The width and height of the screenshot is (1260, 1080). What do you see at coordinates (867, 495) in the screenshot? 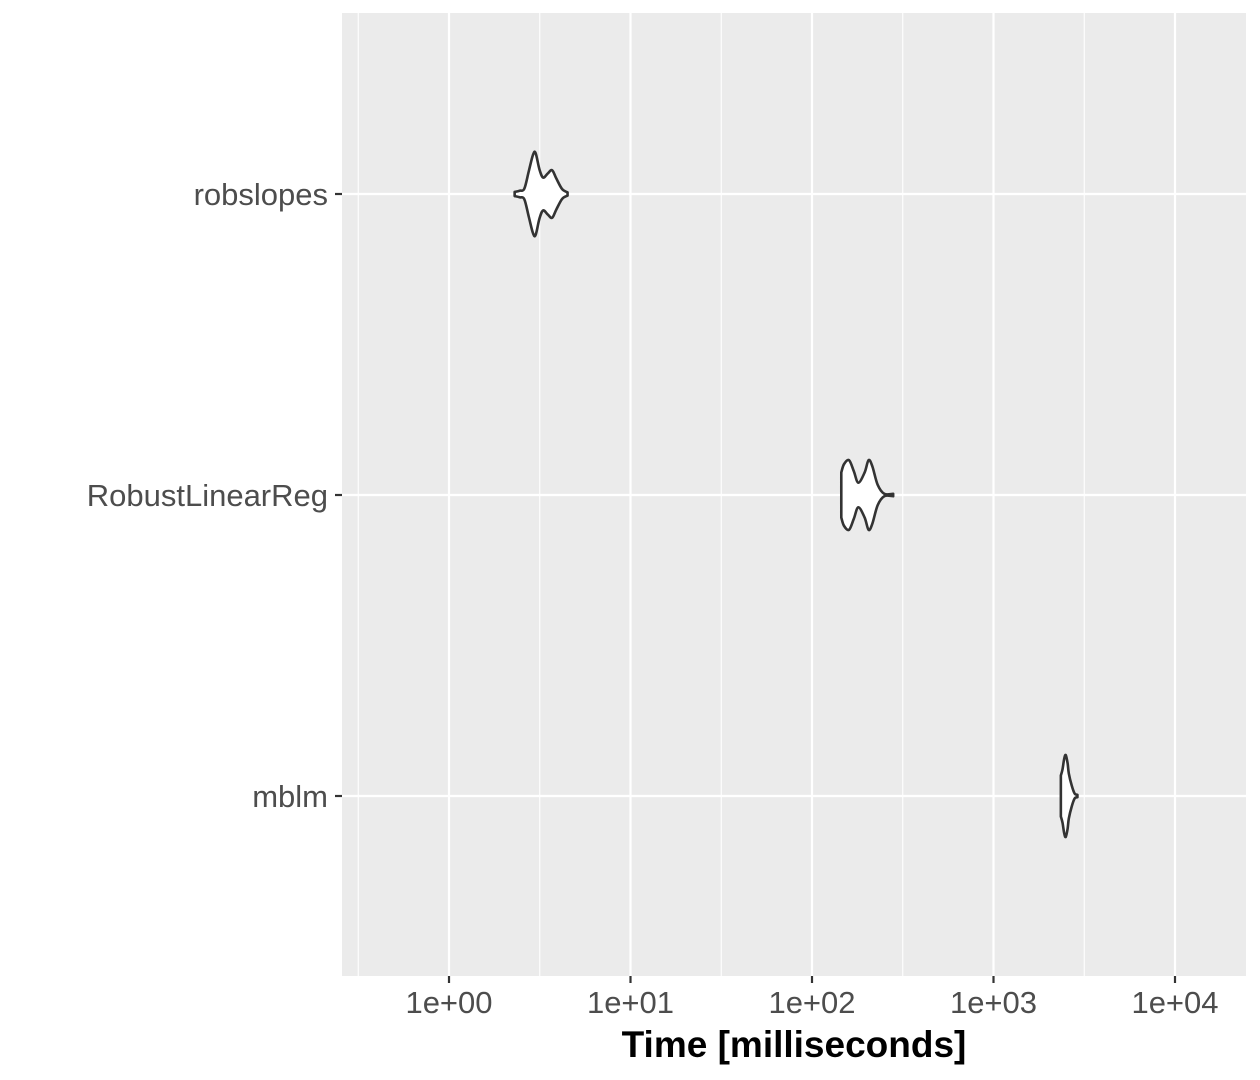
I see `violin-RobustLinearReg` at bounding box center [867, 495].